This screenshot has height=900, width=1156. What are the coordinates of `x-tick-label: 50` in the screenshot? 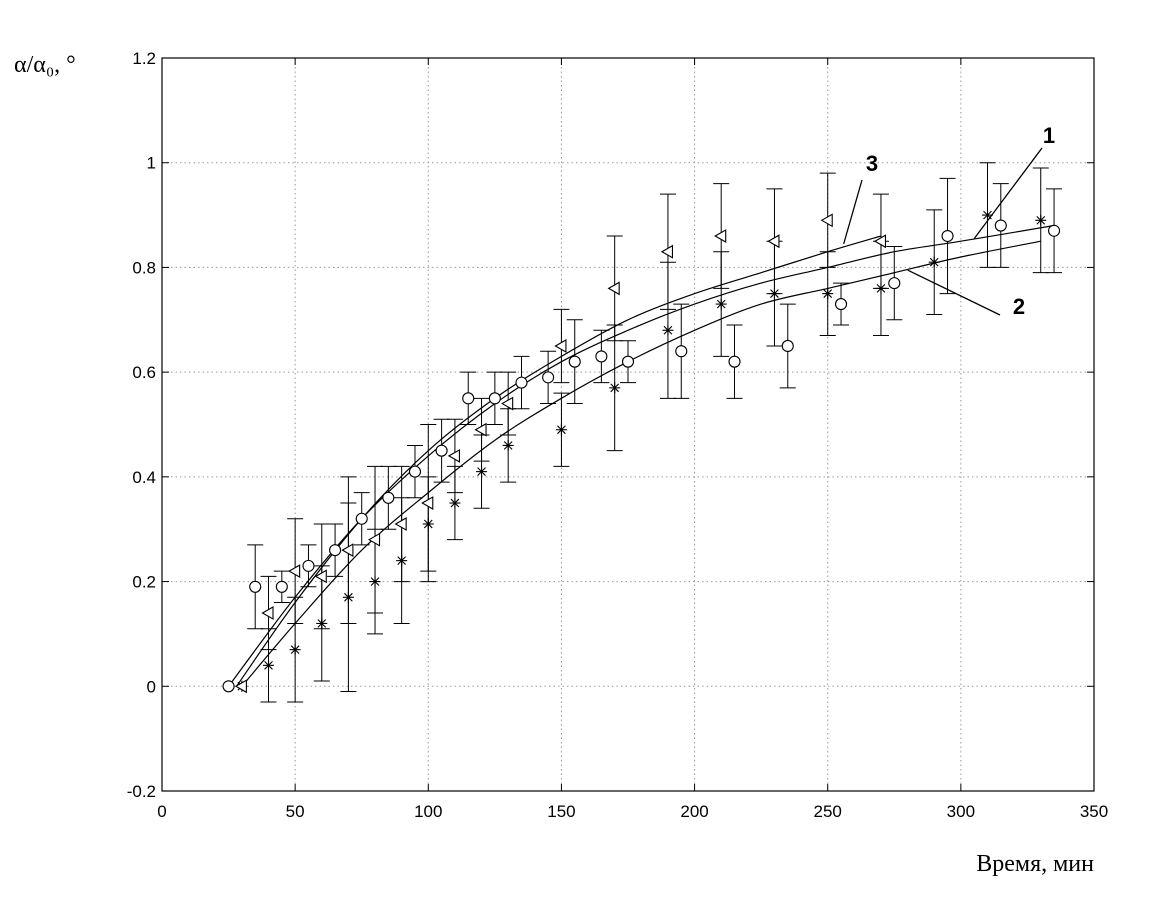 It's located at (295, 811).